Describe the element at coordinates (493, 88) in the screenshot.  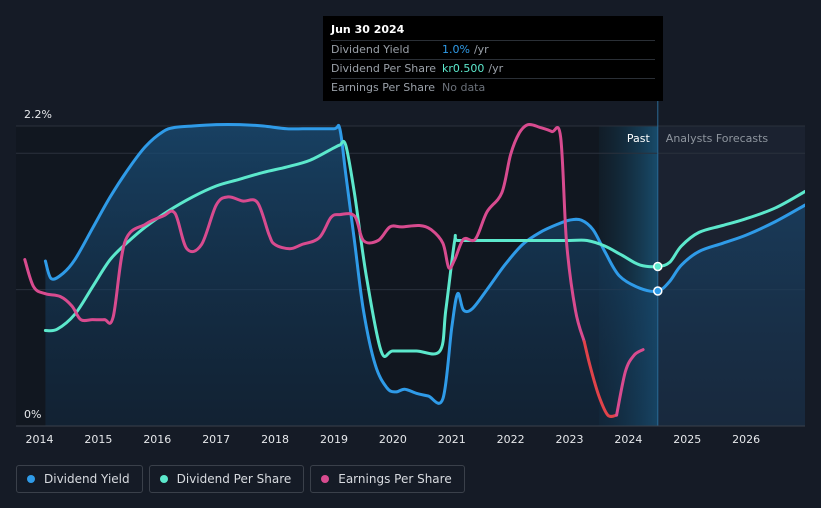
I see `tooltip-row-earnings-per-share: Earnings Per Share No data` at that location.